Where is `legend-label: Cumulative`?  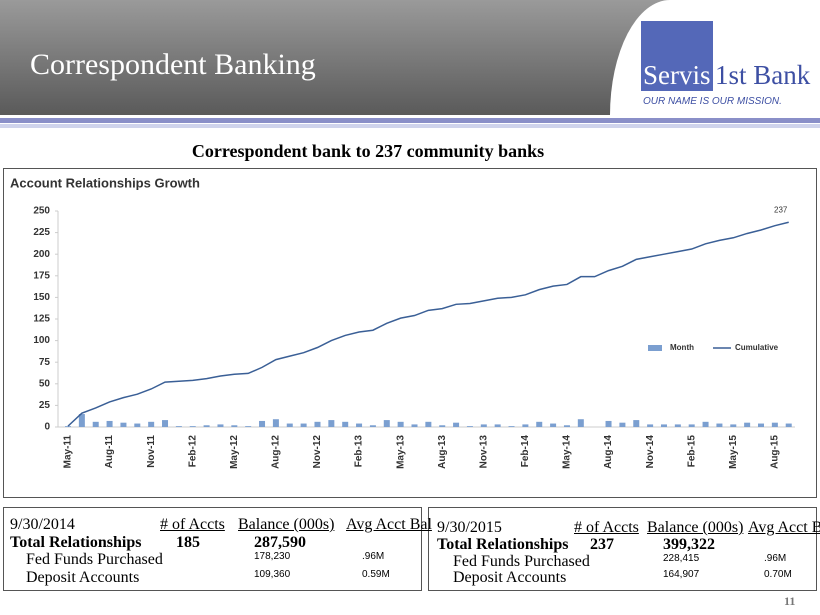
legend-label: Cumulative is located at coordinates (757, 347).